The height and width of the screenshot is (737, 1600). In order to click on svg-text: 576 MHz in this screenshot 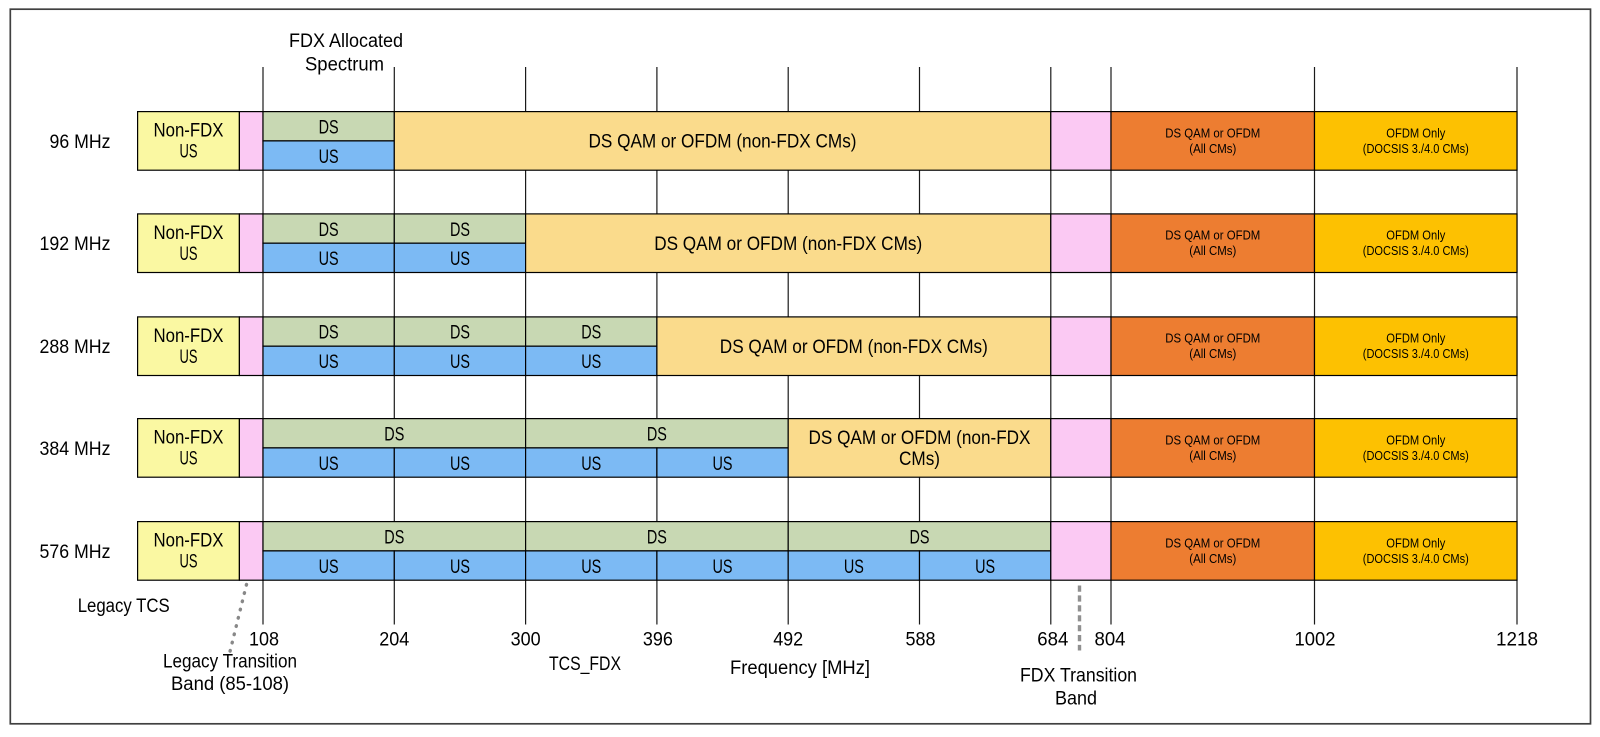, I will do `click(75, 552)`.